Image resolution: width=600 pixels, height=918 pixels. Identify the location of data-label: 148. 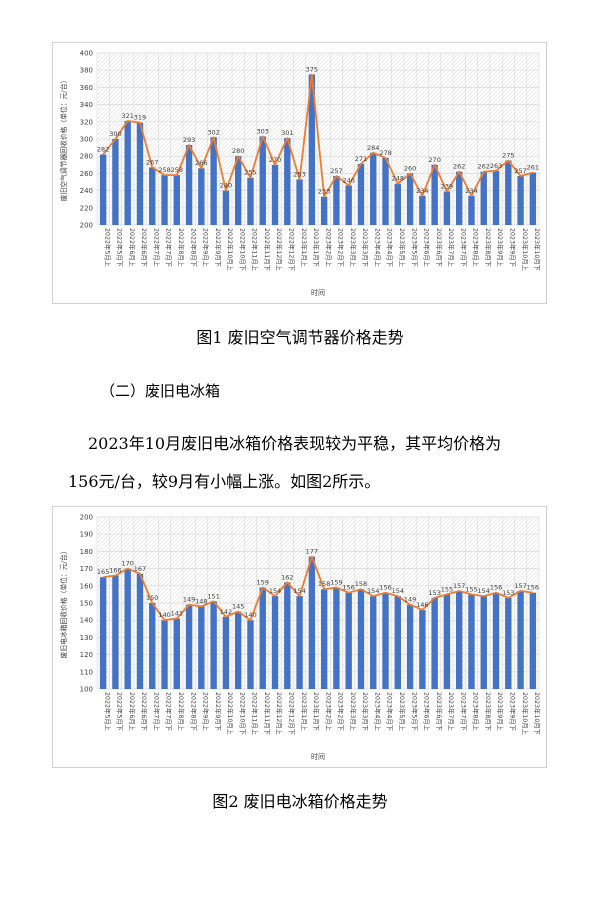
(201, 601).